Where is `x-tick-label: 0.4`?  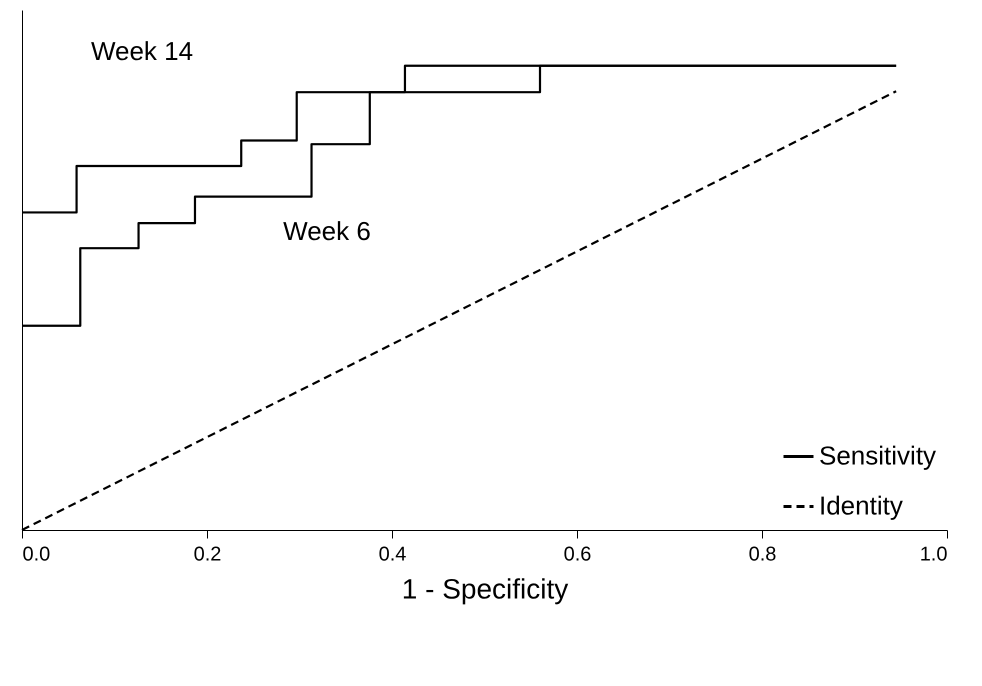
x-tick-label: 0.4 is located at coordinates (392, 555).